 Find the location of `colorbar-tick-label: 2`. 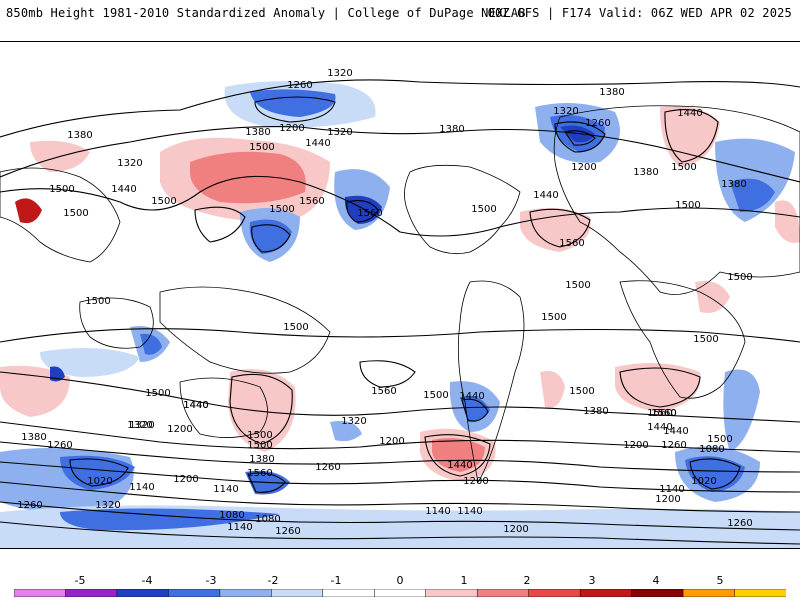

colorbar-tick-label: 2 is located at coordinates (527, 580).